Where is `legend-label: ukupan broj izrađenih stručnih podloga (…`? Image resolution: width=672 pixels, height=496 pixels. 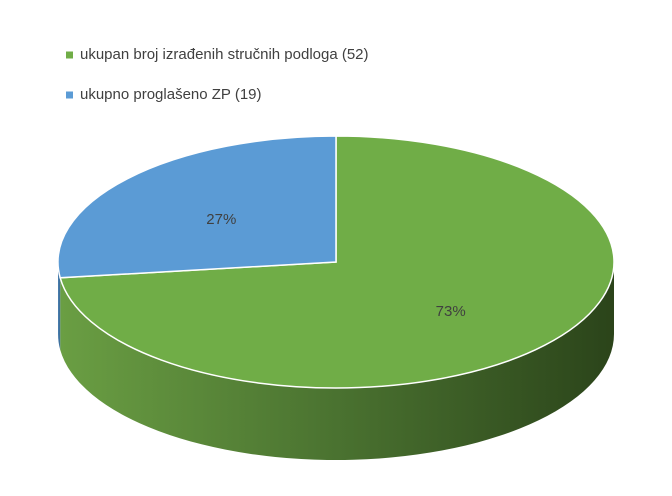 legend-label: ukupan broj izrađenih stručnih podloga (… is located at coordinates (224, 54).